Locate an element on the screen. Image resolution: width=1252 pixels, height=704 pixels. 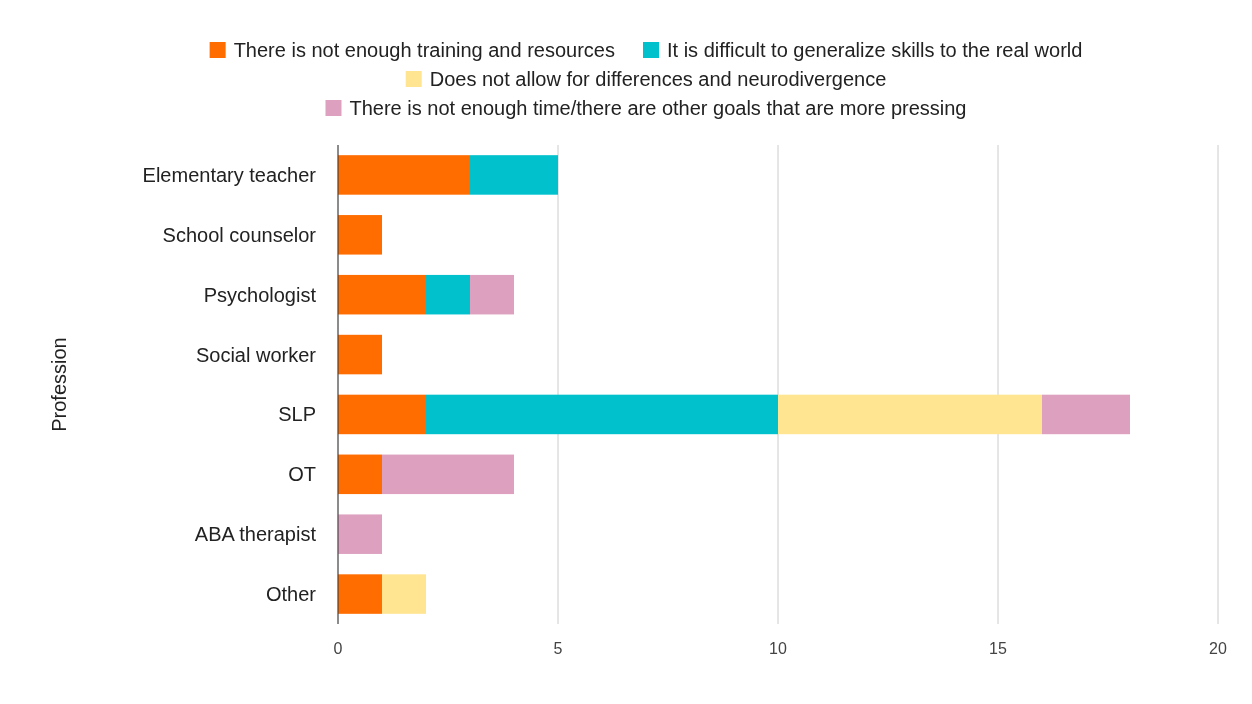
y-tick-label: Psychologist is located at coordinates (260, 294).